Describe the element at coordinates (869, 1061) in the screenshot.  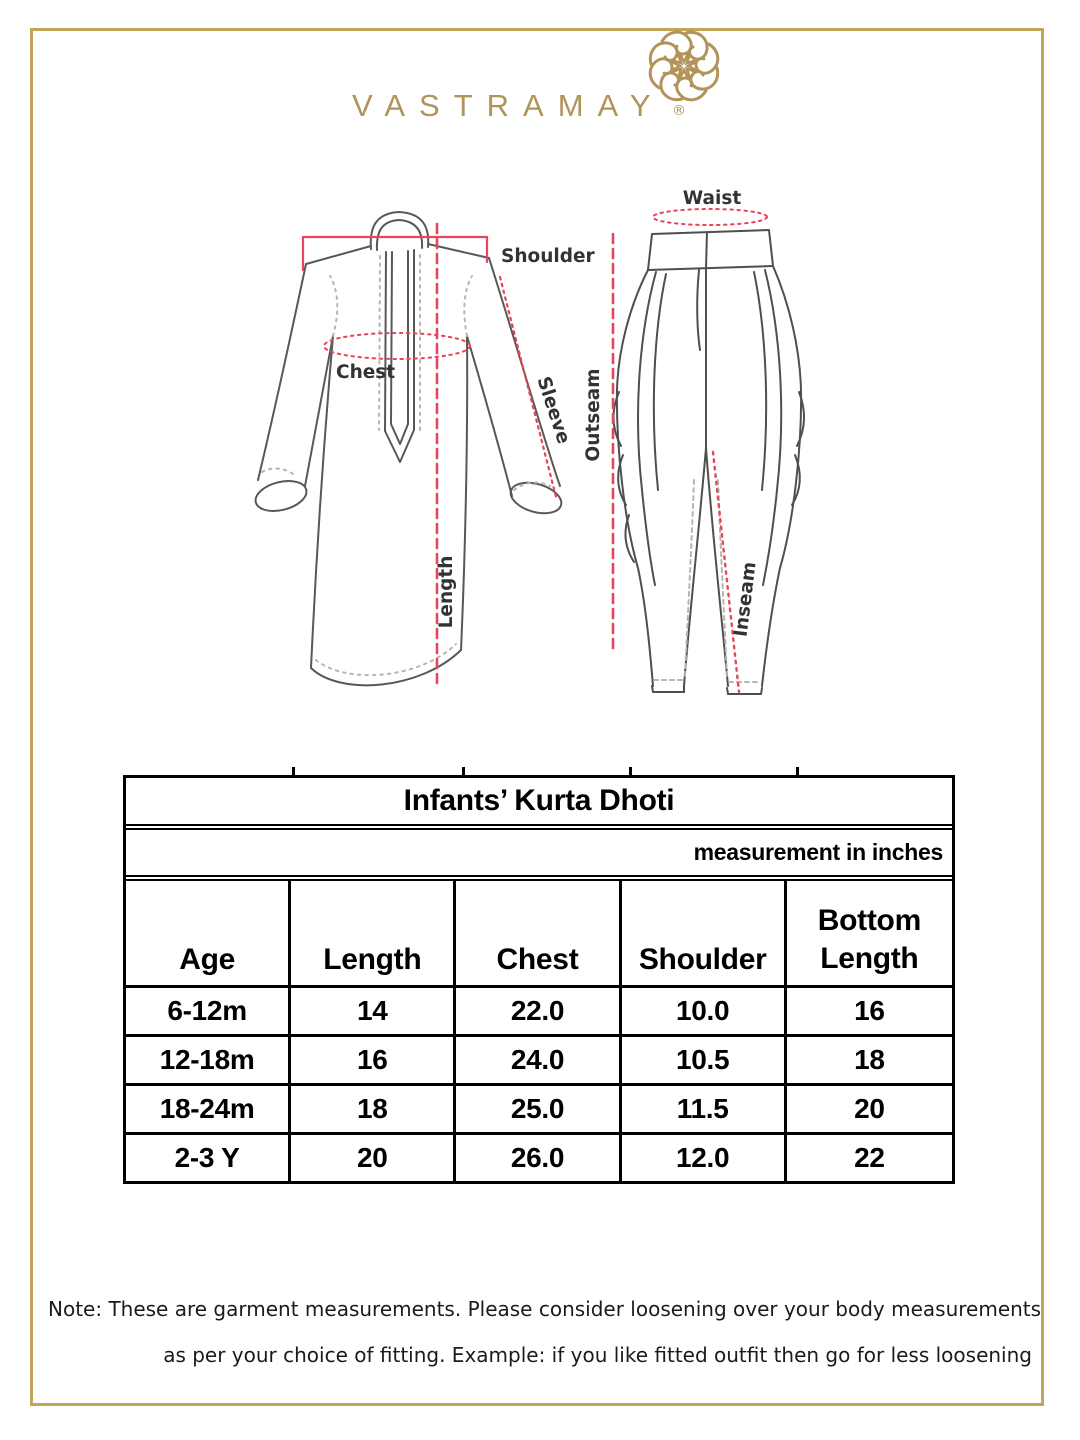
I see `bottom-length-cell: 18` at that location.